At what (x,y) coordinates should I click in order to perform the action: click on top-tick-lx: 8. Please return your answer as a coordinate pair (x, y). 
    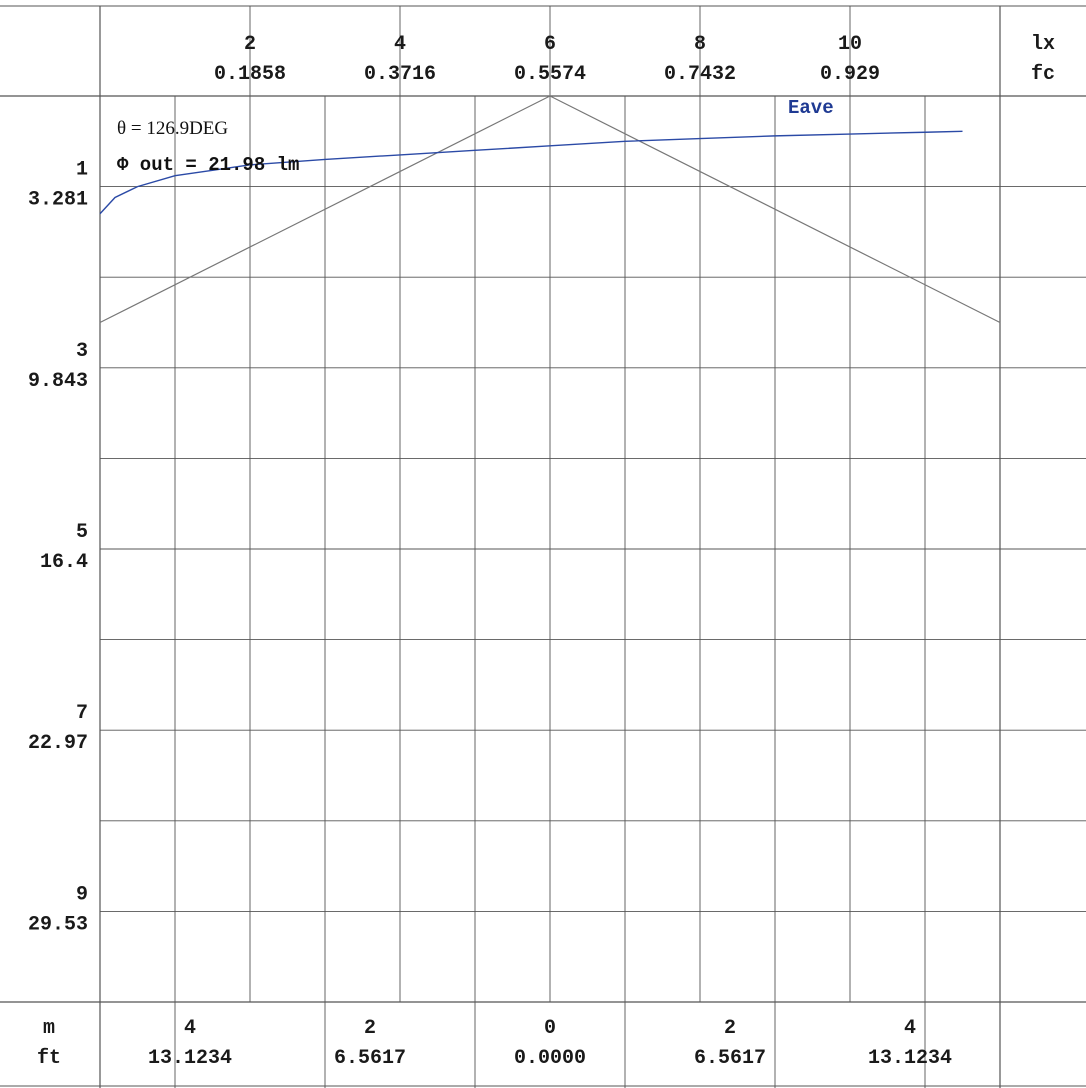
    Looking at the image, I should click on (700, 44).